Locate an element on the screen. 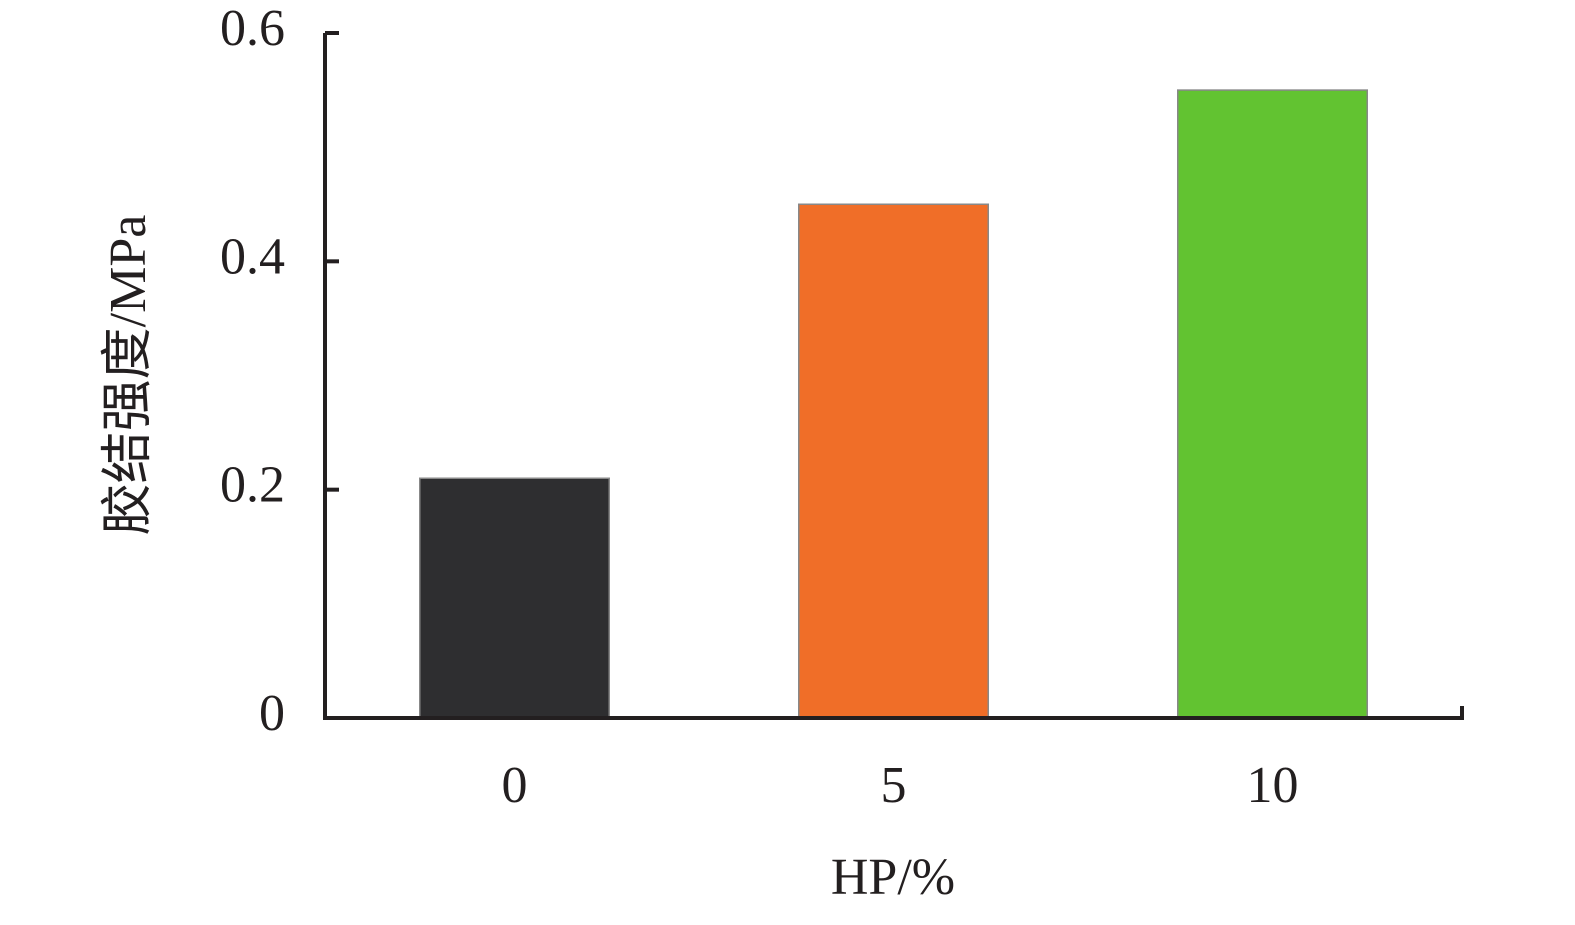 This screenshot has height=925, width=1575. y-tick-label: 0 is located at coordinates (272, 713).